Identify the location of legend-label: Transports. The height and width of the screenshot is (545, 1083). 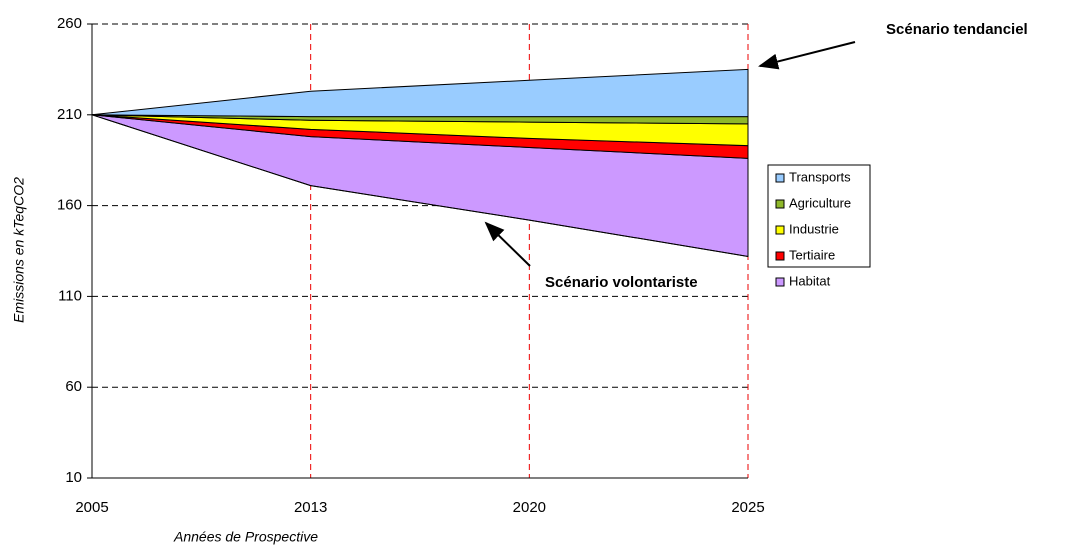
(820, 176).